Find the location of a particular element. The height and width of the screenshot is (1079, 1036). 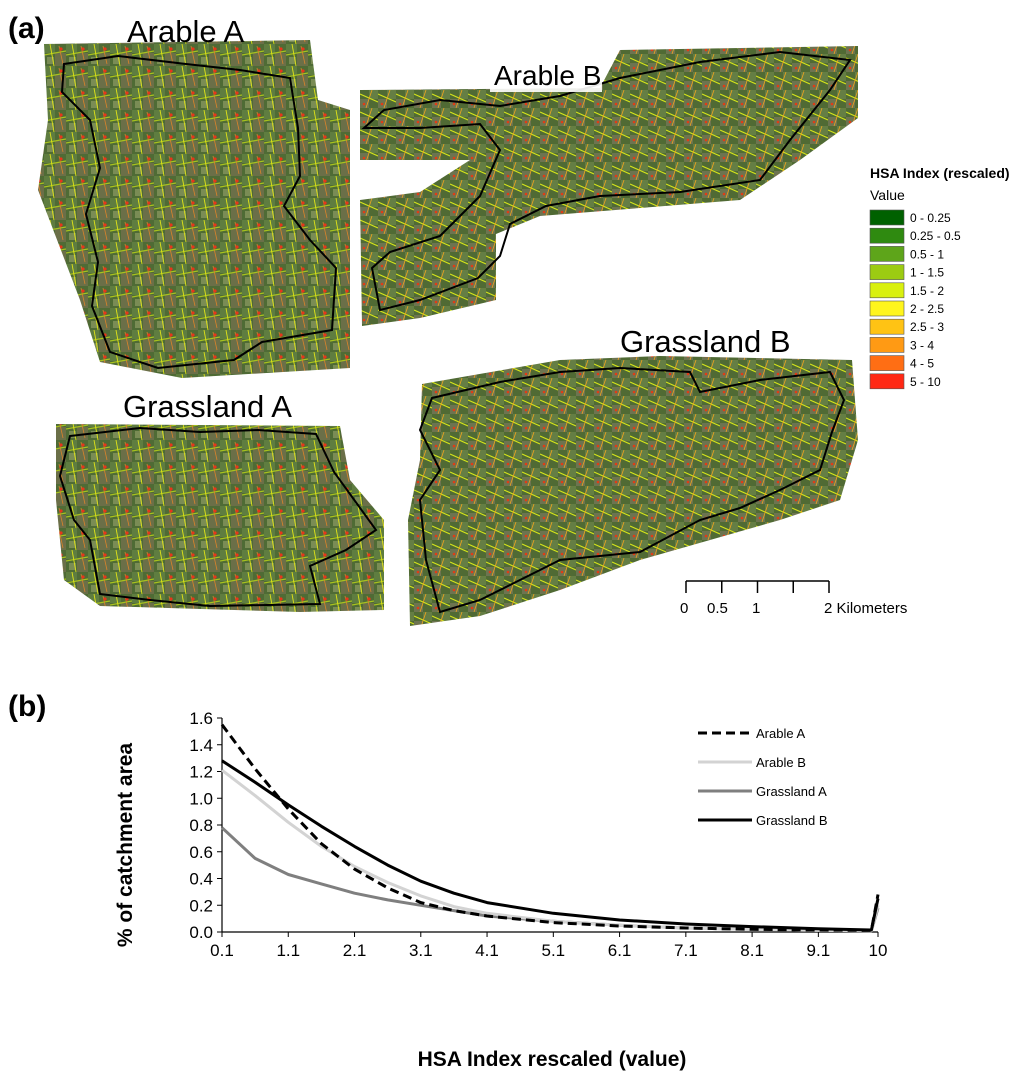

x-tick-label-1: 1.1 is located at coordinates (288, 950).